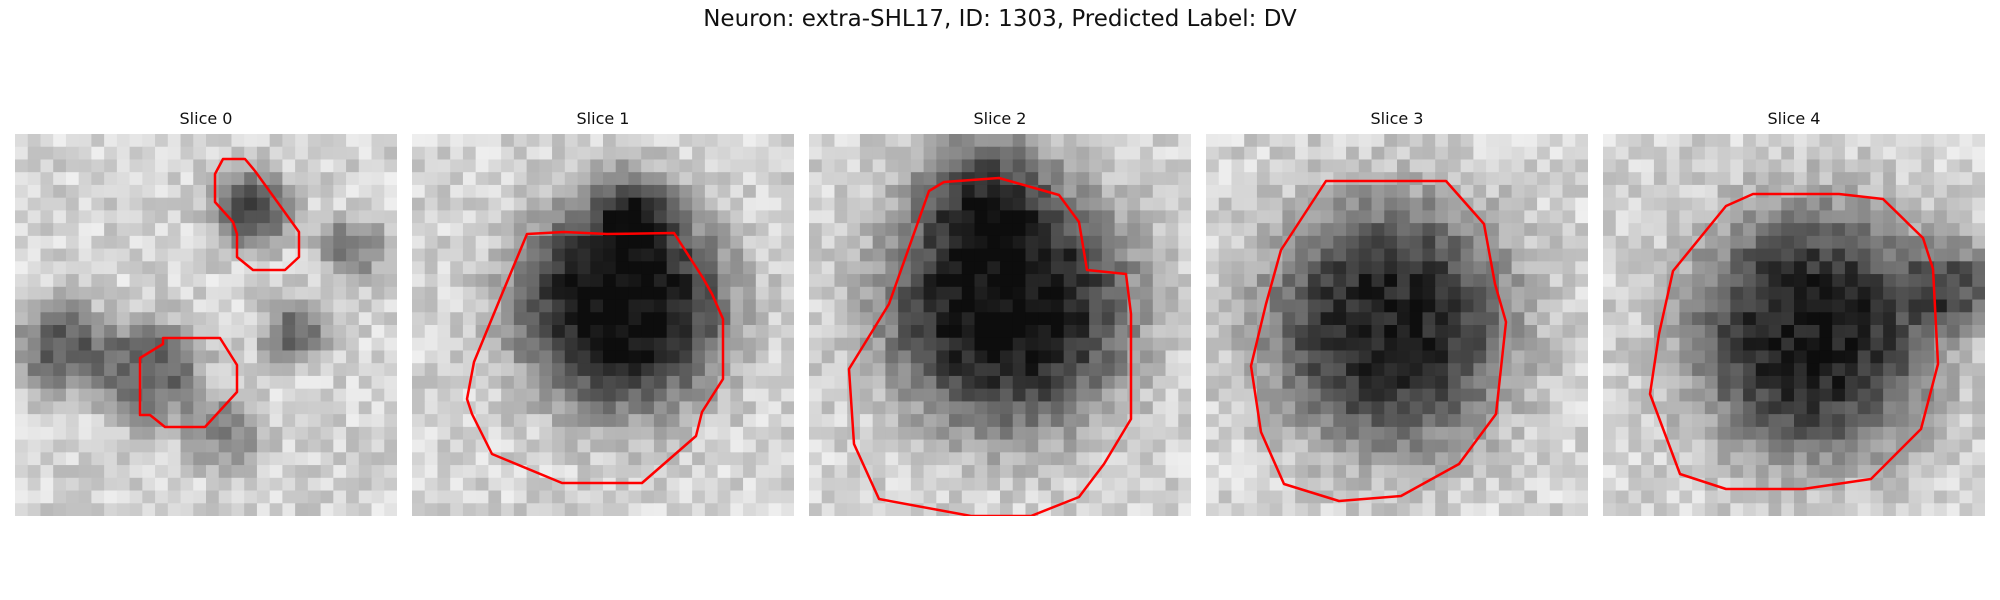  I want to click on slice-title-4: Slice 4, so click(1794, 118).